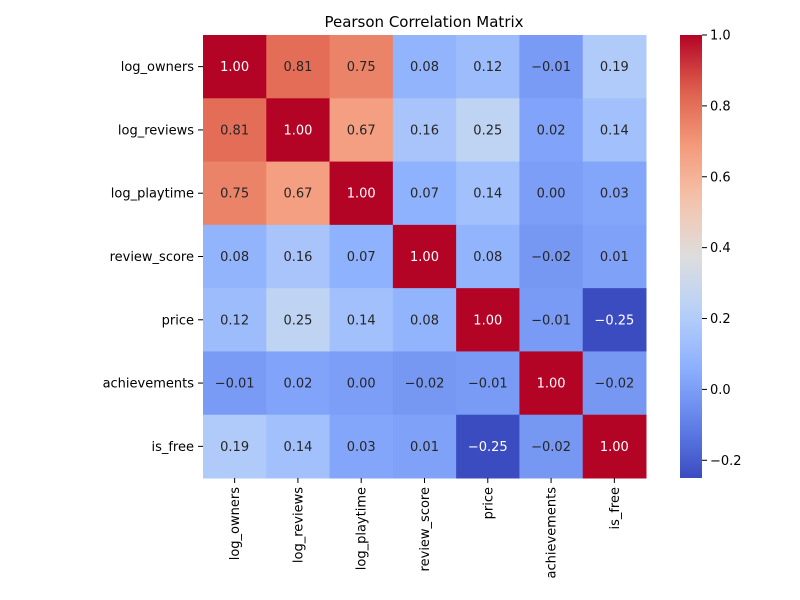 The width and height of the screenshot is (800, 600). I want to click on y-tick-label: log_owners, so click(157, 67).